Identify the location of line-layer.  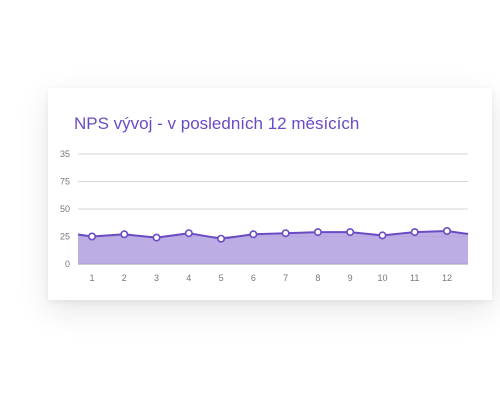
(273, 235).